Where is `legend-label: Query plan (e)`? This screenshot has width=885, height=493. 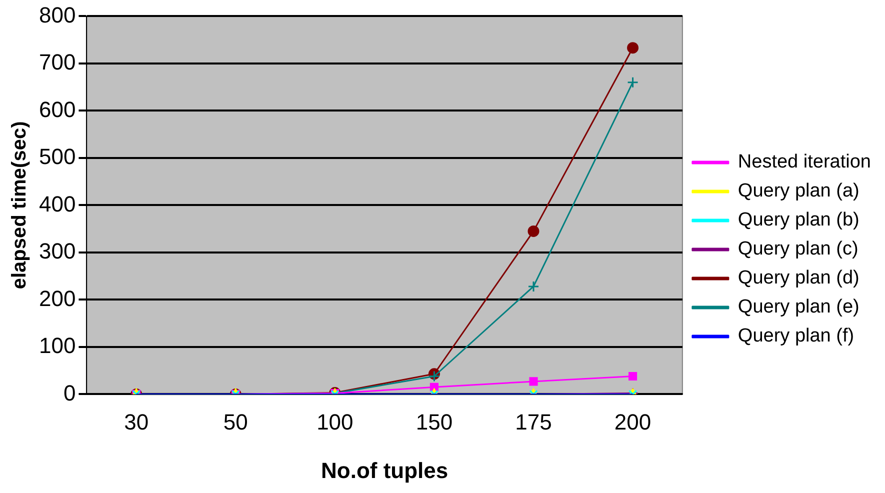
legend-label: Query plan (e) is located at coordinates (799, 307).